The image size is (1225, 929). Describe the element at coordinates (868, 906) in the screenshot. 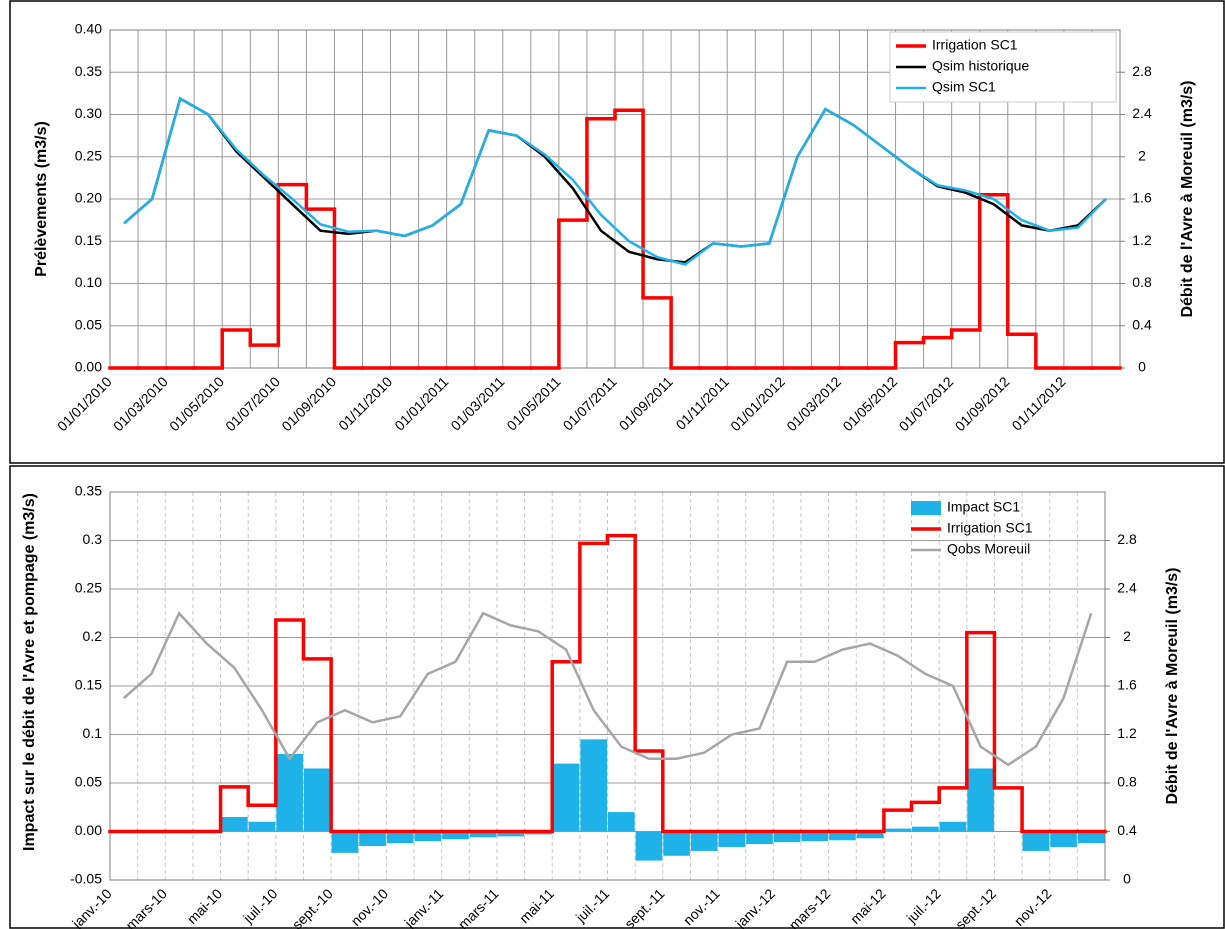

I see `x-tick-label: mai-12` at that location.